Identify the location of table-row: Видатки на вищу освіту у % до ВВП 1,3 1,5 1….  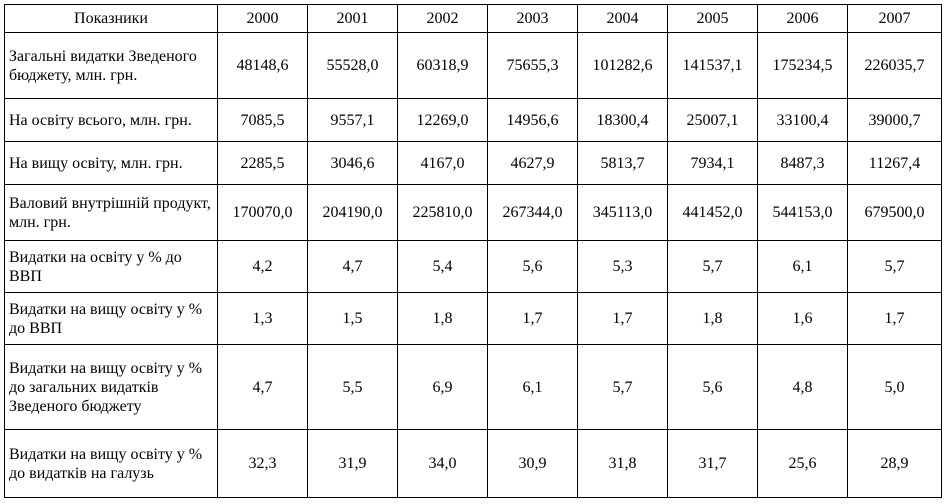
(473, 318).